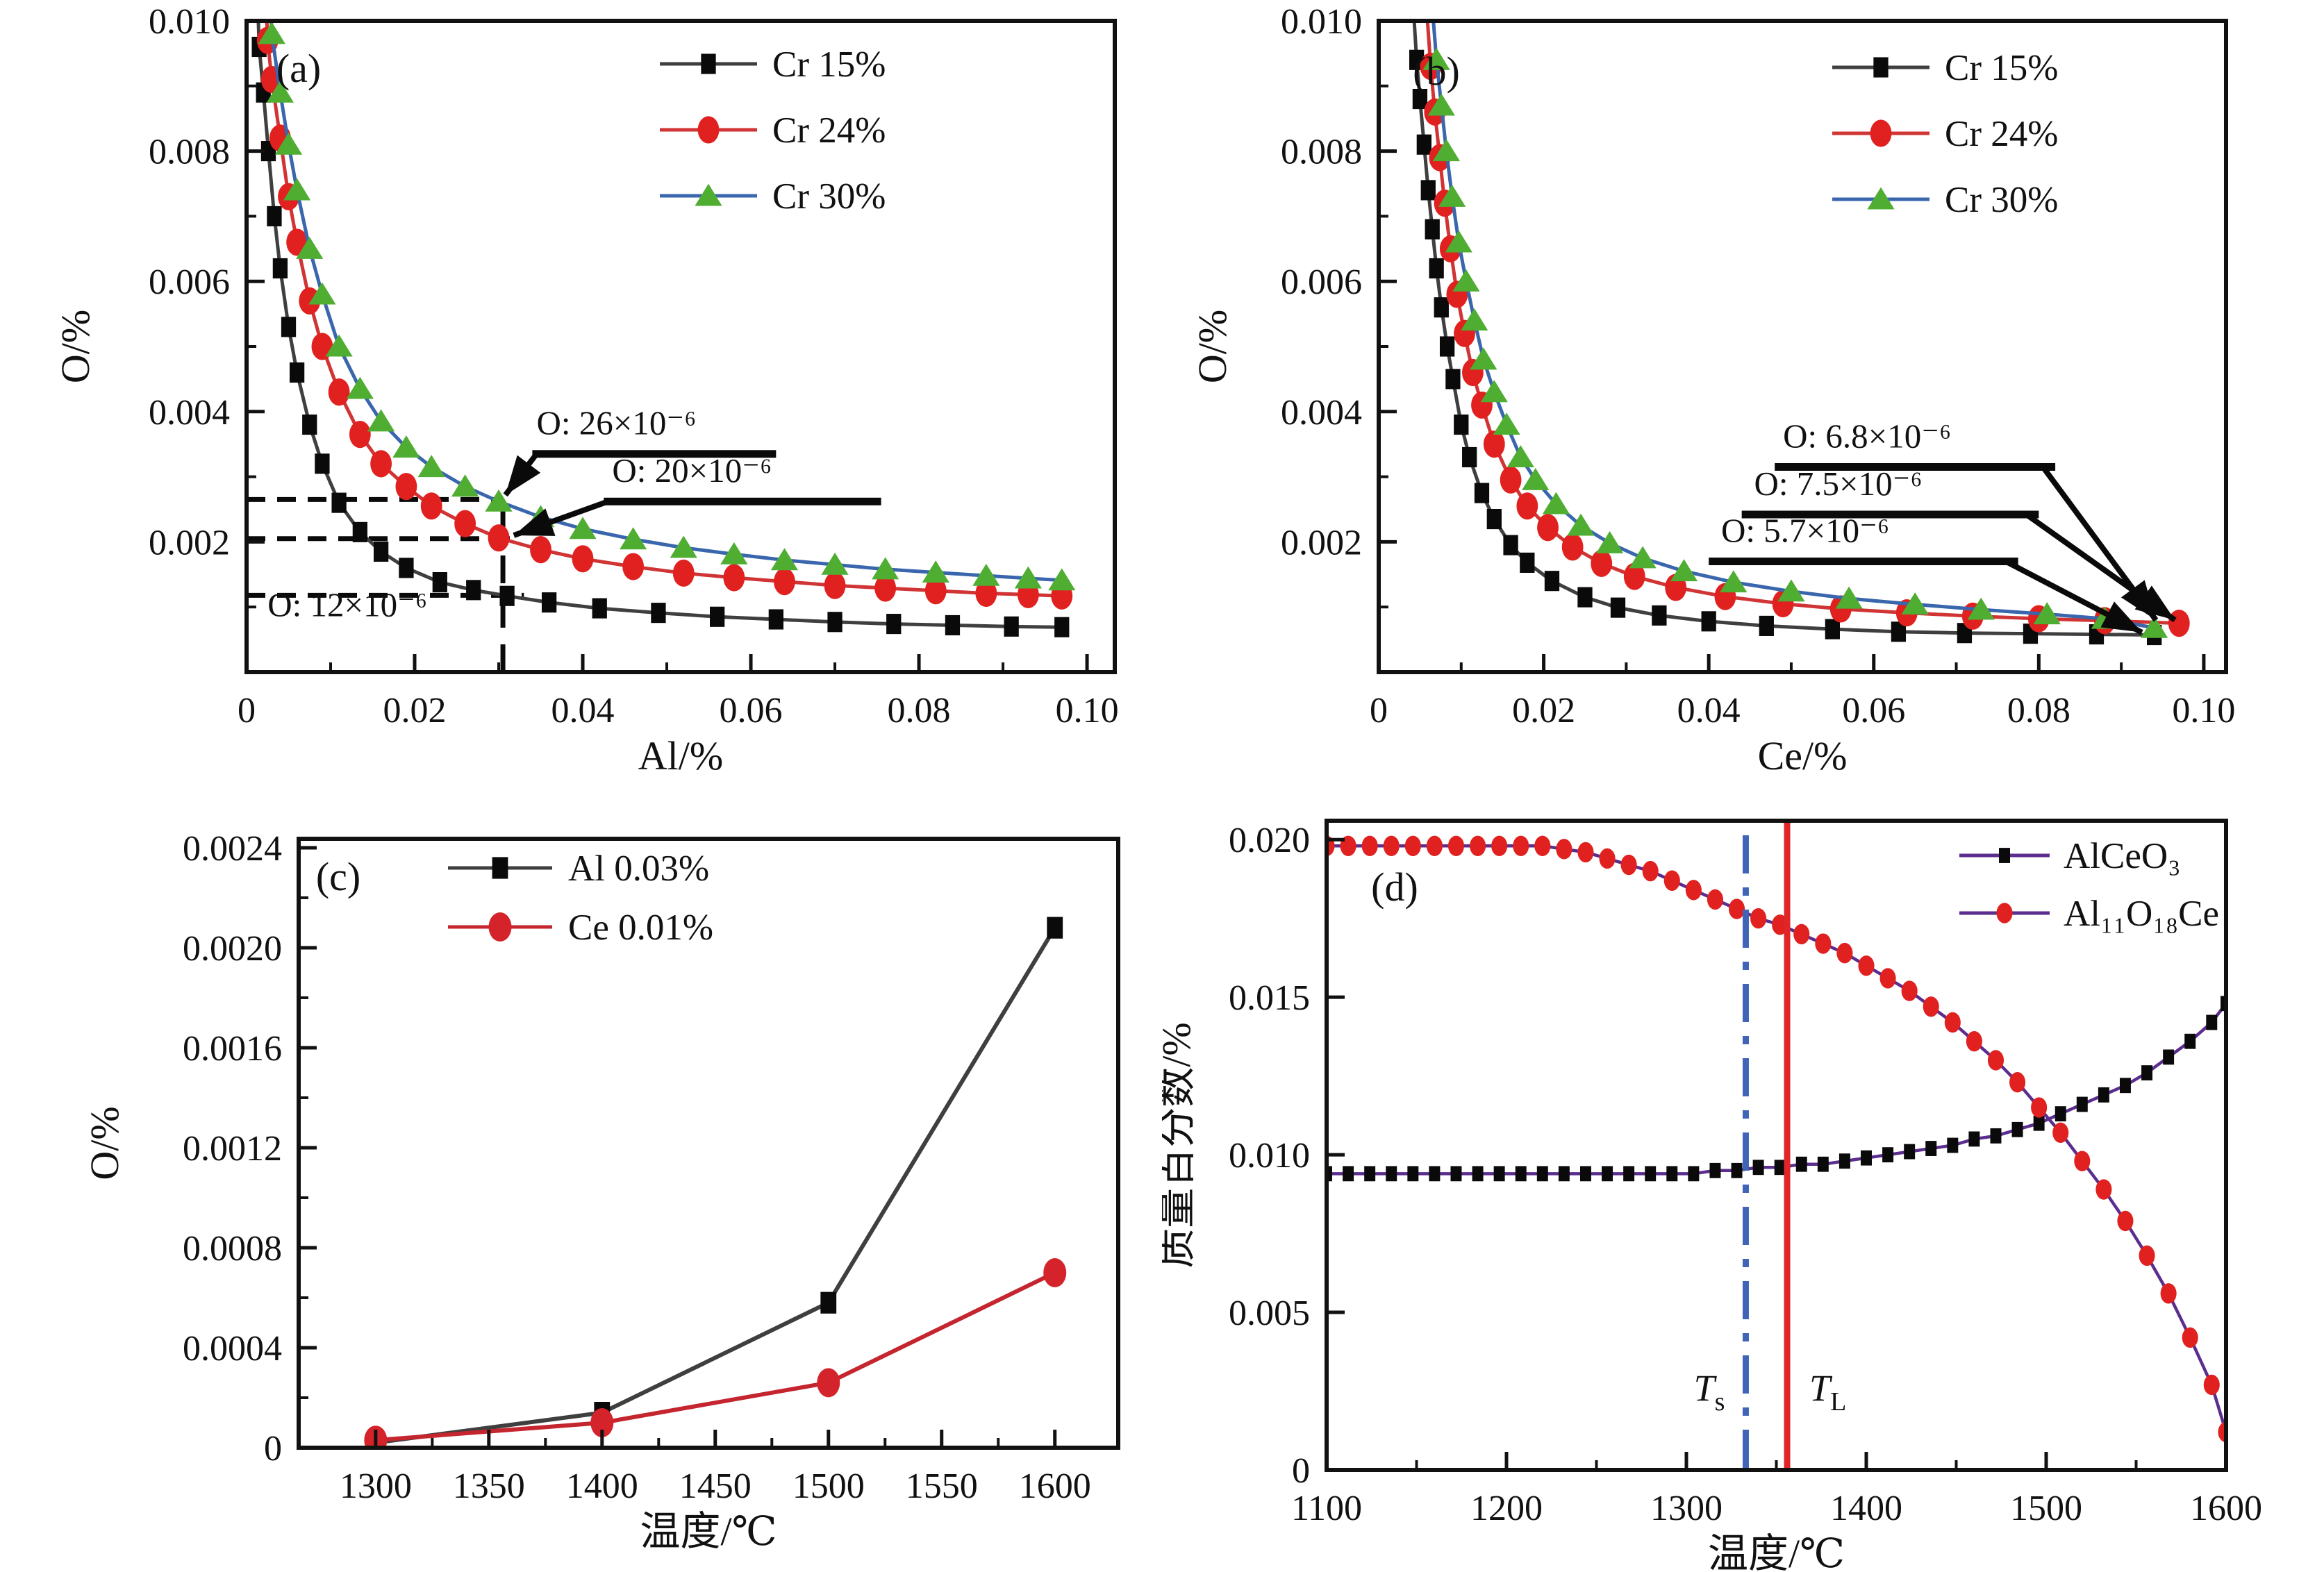 The image size is (2324, 1572). What do you see at coordinates (1269, 841) in the screenshot?
I see `svg-text: 0.020` at bounding box center [1269, 841].